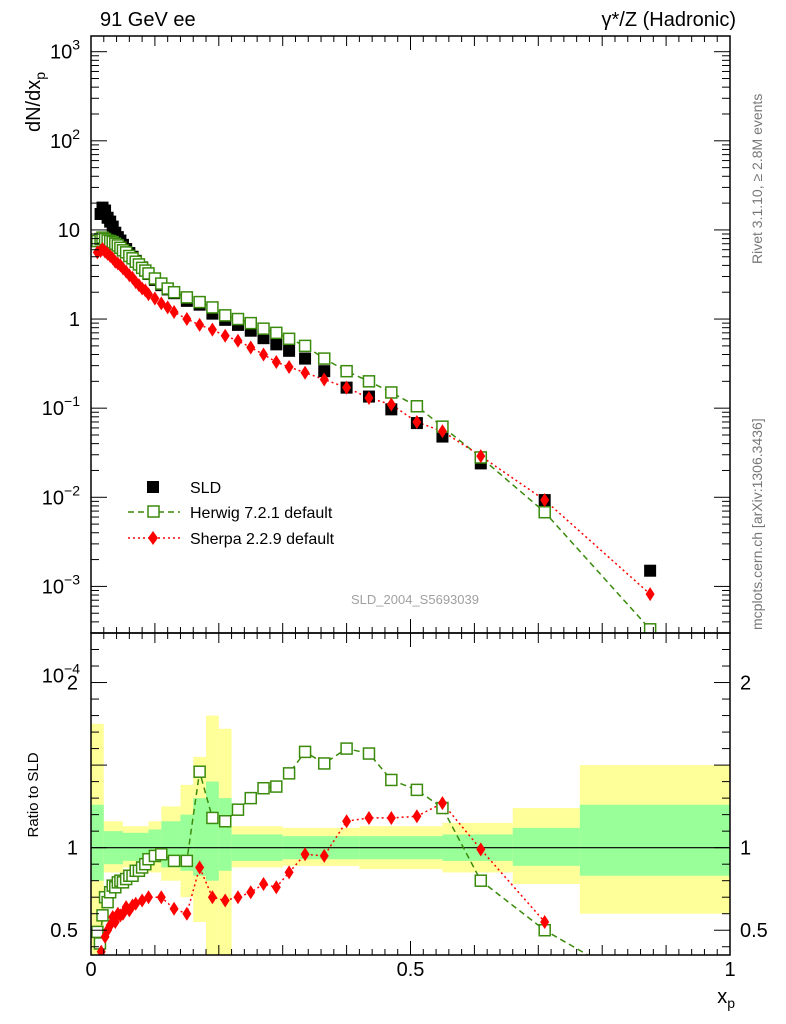  I want to click on main-y-tick-label: 10, so click(69, 231).